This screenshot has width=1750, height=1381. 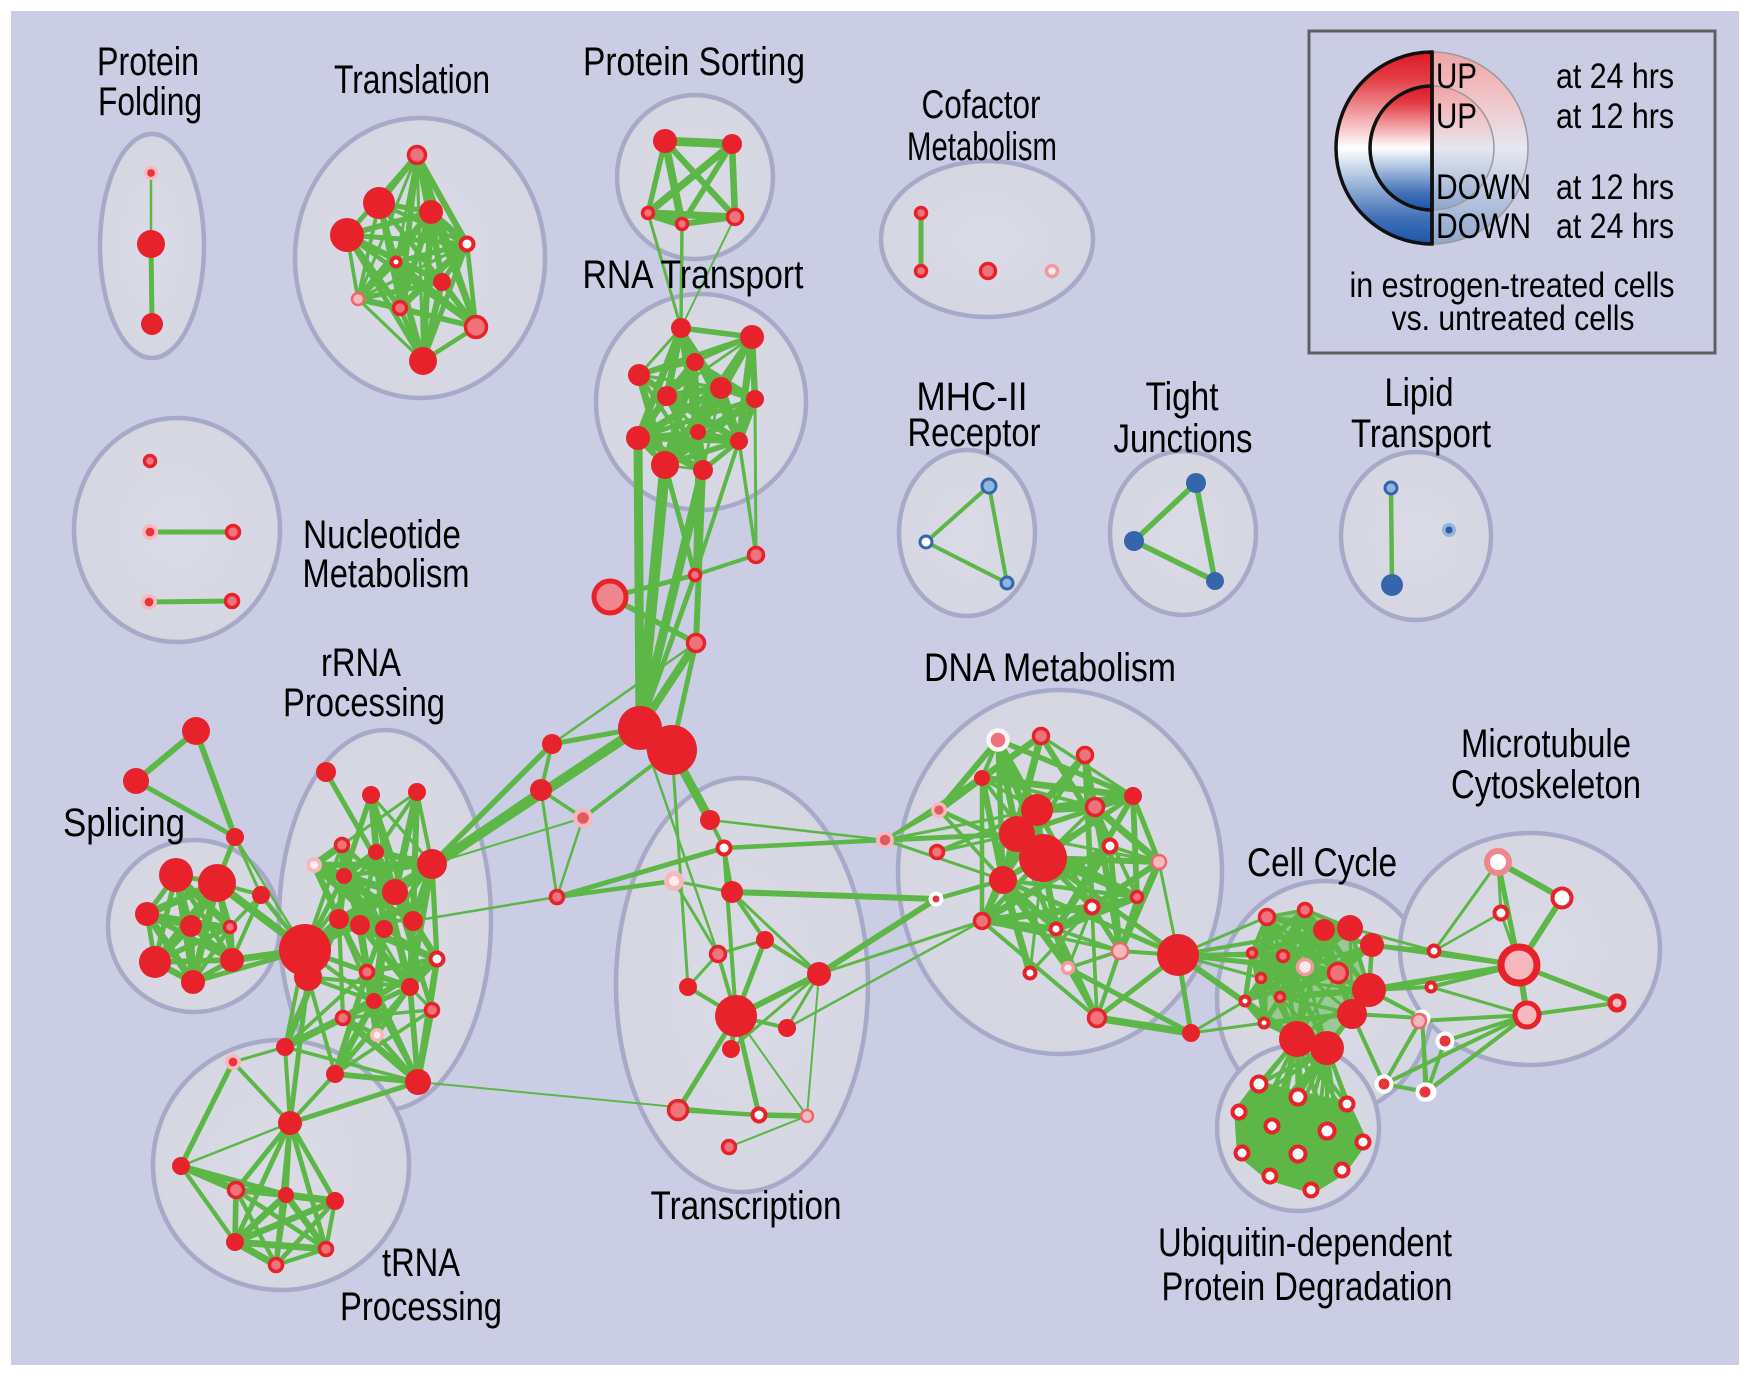 I want to click on svg-text: Nucleotide, so click(x=382, y=535).